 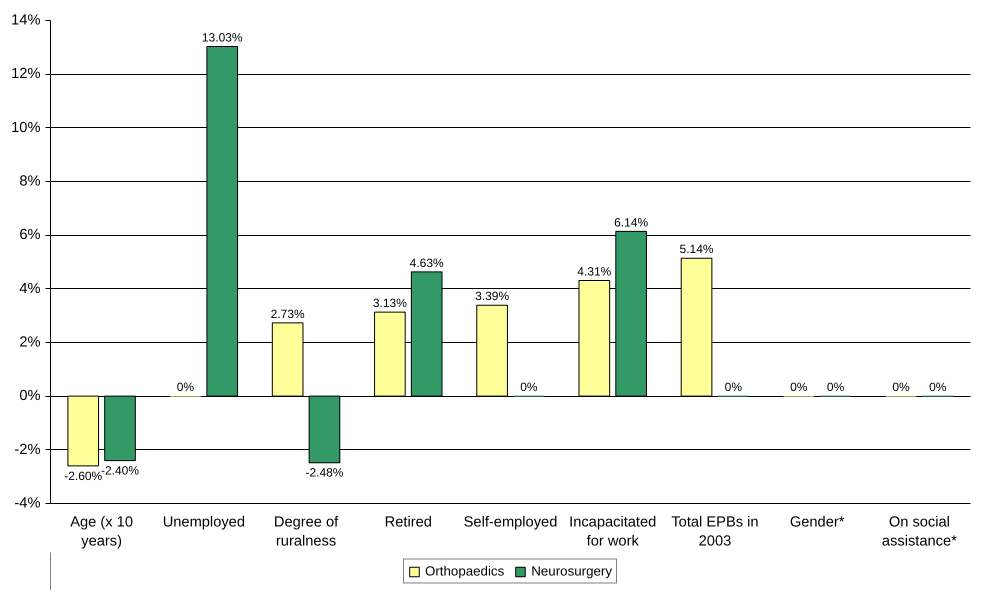 I want to click on y-tick-label: 4%, so click(x=30, y=288).